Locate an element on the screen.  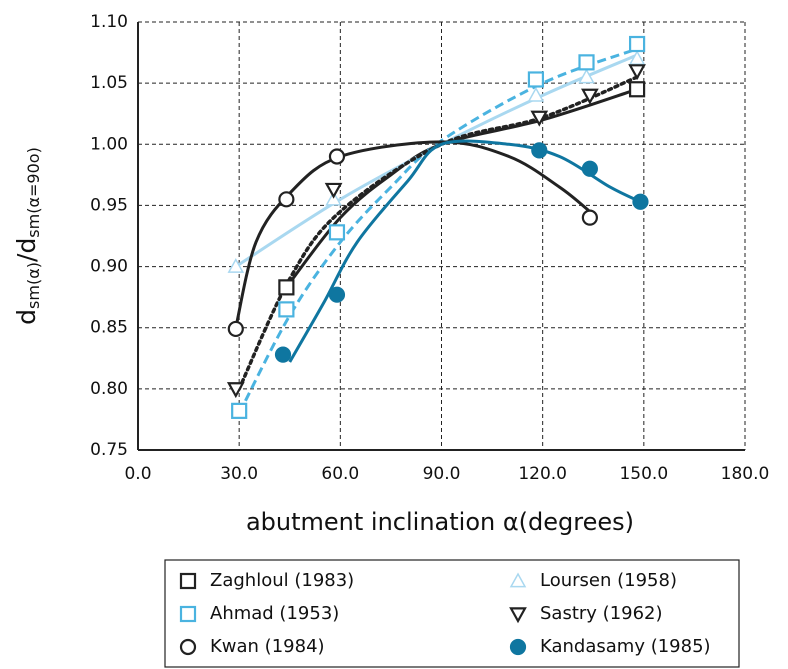
legend-label: Sastry (1962) is located at coordinates (601, 613).